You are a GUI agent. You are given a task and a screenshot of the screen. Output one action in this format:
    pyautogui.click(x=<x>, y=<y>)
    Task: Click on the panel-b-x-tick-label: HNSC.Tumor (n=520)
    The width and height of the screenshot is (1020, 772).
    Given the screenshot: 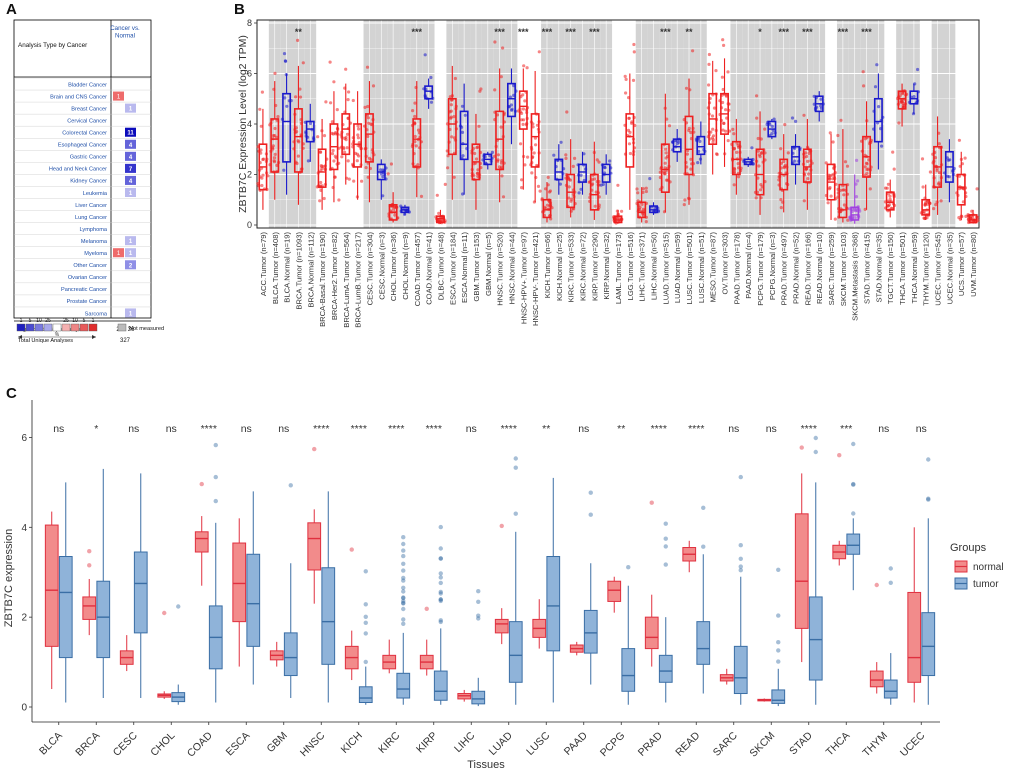 What is the action you would take?
    pyautogui.click(x=500, y=269)
    